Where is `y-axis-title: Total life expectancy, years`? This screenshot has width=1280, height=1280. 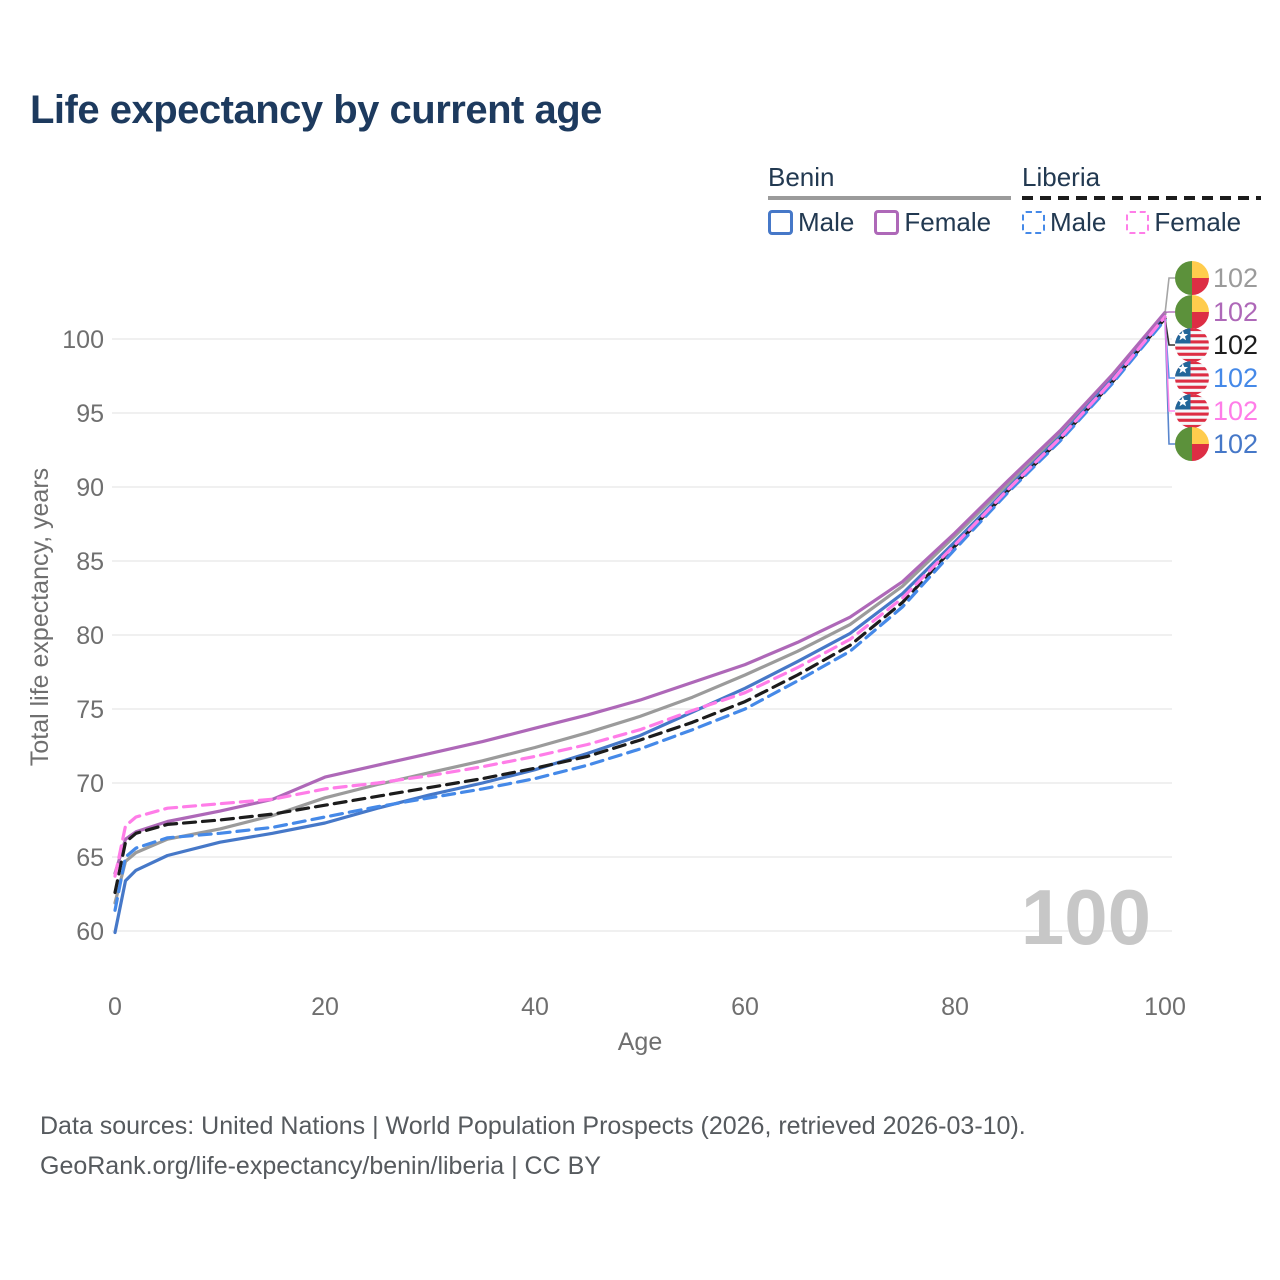 y-axis-title: Total life expectancy, years is located at coordinates (40, 617).